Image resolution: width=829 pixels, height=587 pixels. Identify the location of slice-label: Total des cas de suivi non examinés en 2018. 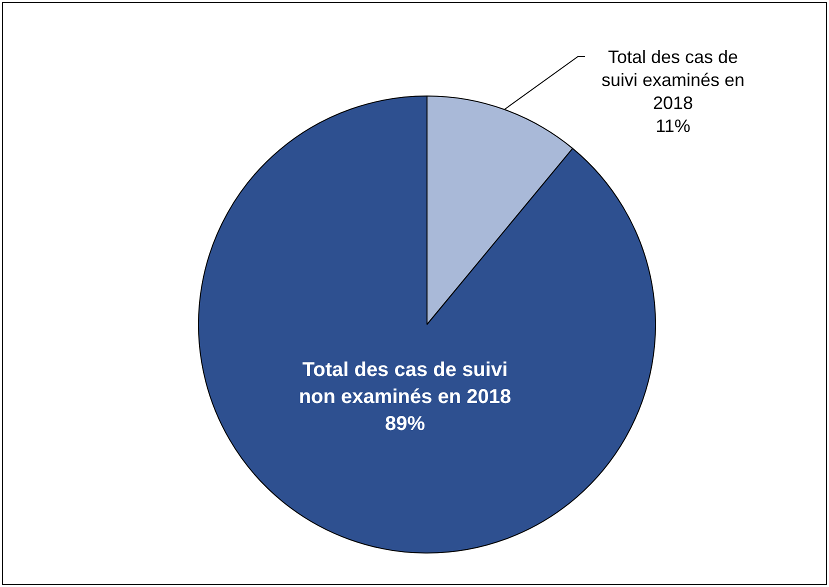
(405, 383).